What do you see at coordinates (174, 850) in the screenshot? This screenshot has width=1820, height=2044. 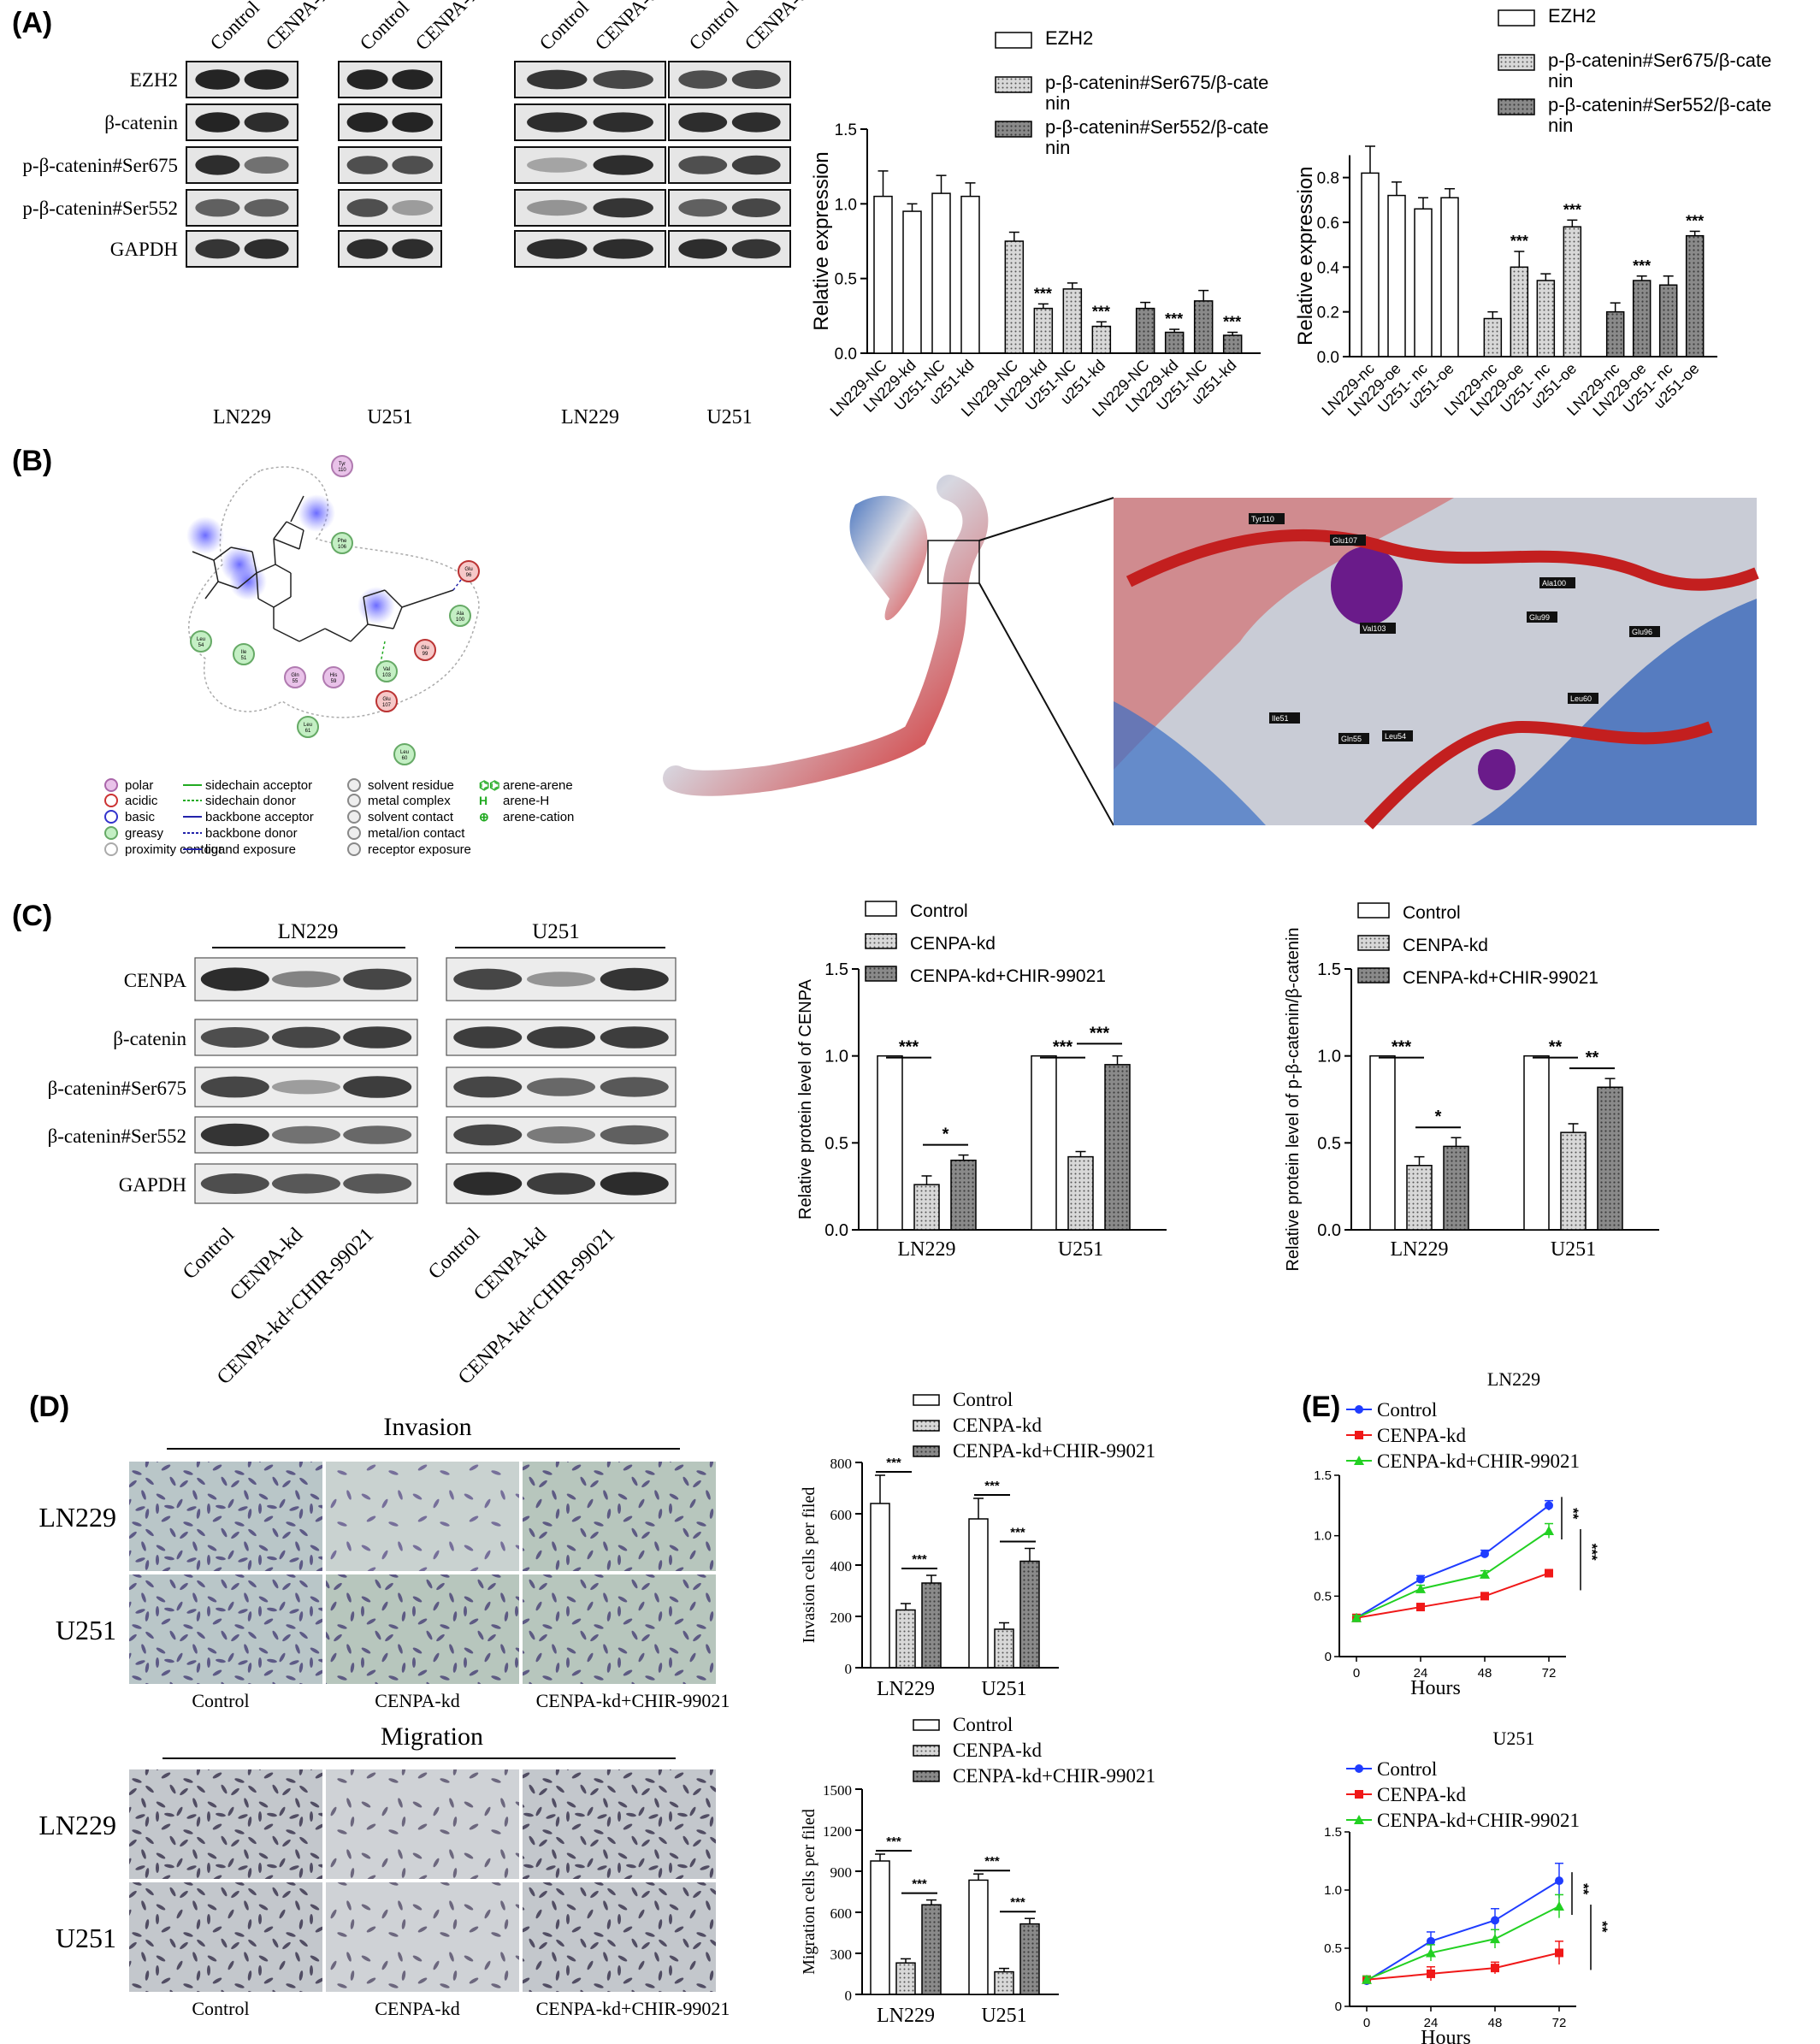 I see `docking-legend-label: proximity contour` at bounding box center [174, 850].